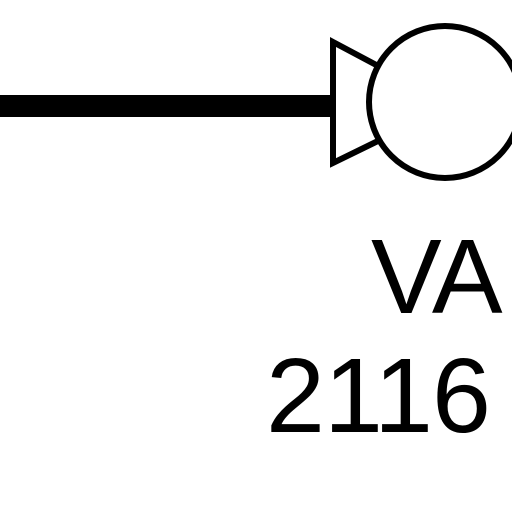 The height and width of the screenshot is (512, 512). What do you see at coordinates (378, 396) in the screenshot?
I see `tag-label-line-2: 2116` at bounding box center [378, 396].